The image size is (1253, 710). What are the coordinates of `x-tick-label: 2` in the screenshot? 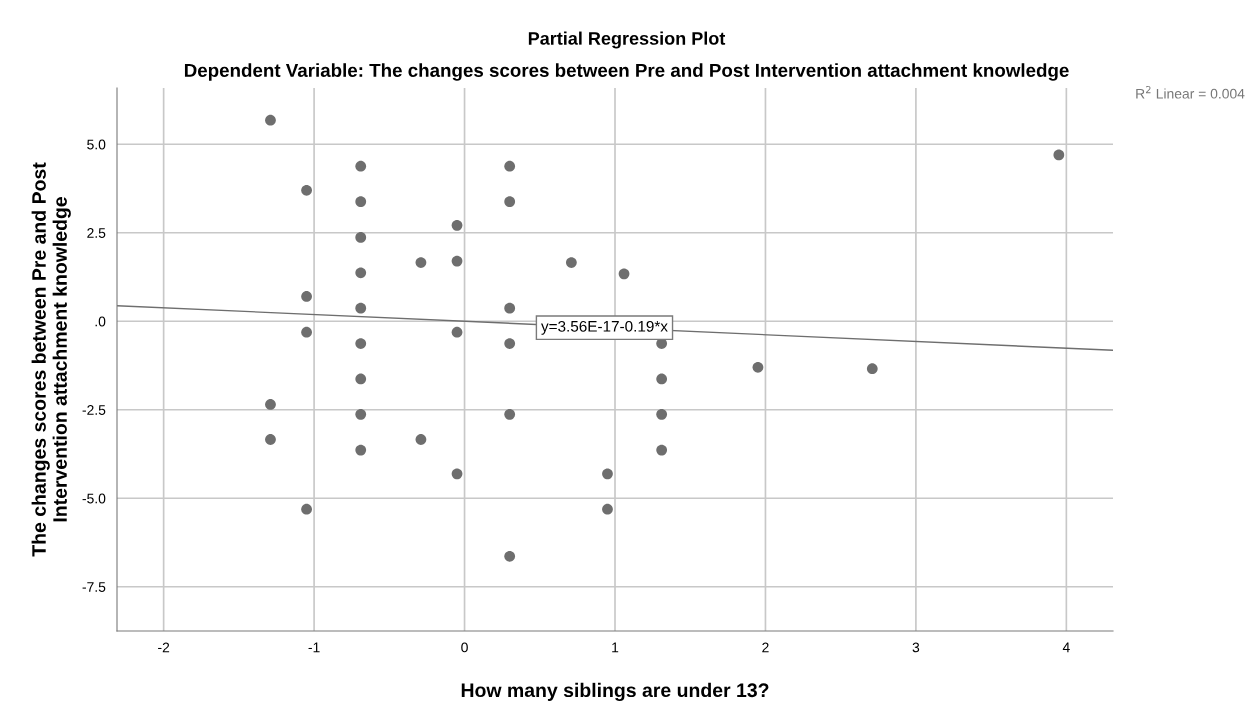 It's located at (765, 647).